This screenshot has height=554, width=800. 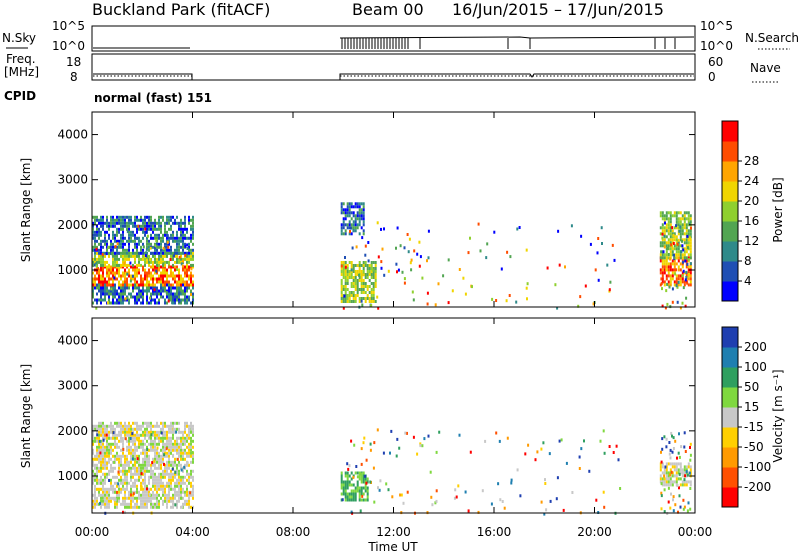 What do you see at coordinates (765, 68) in the screenshot?
I see `nave-label: Nave` at bounding box center [765, 68].